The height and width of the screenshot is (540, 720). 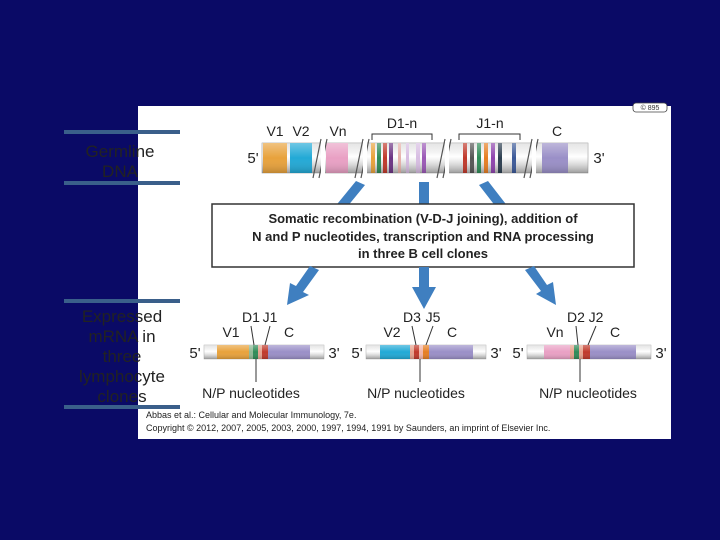 What do you see at coordinates (489, 136) in the screenshot?
I see `j-bracket` at bounding box center [489, 136].